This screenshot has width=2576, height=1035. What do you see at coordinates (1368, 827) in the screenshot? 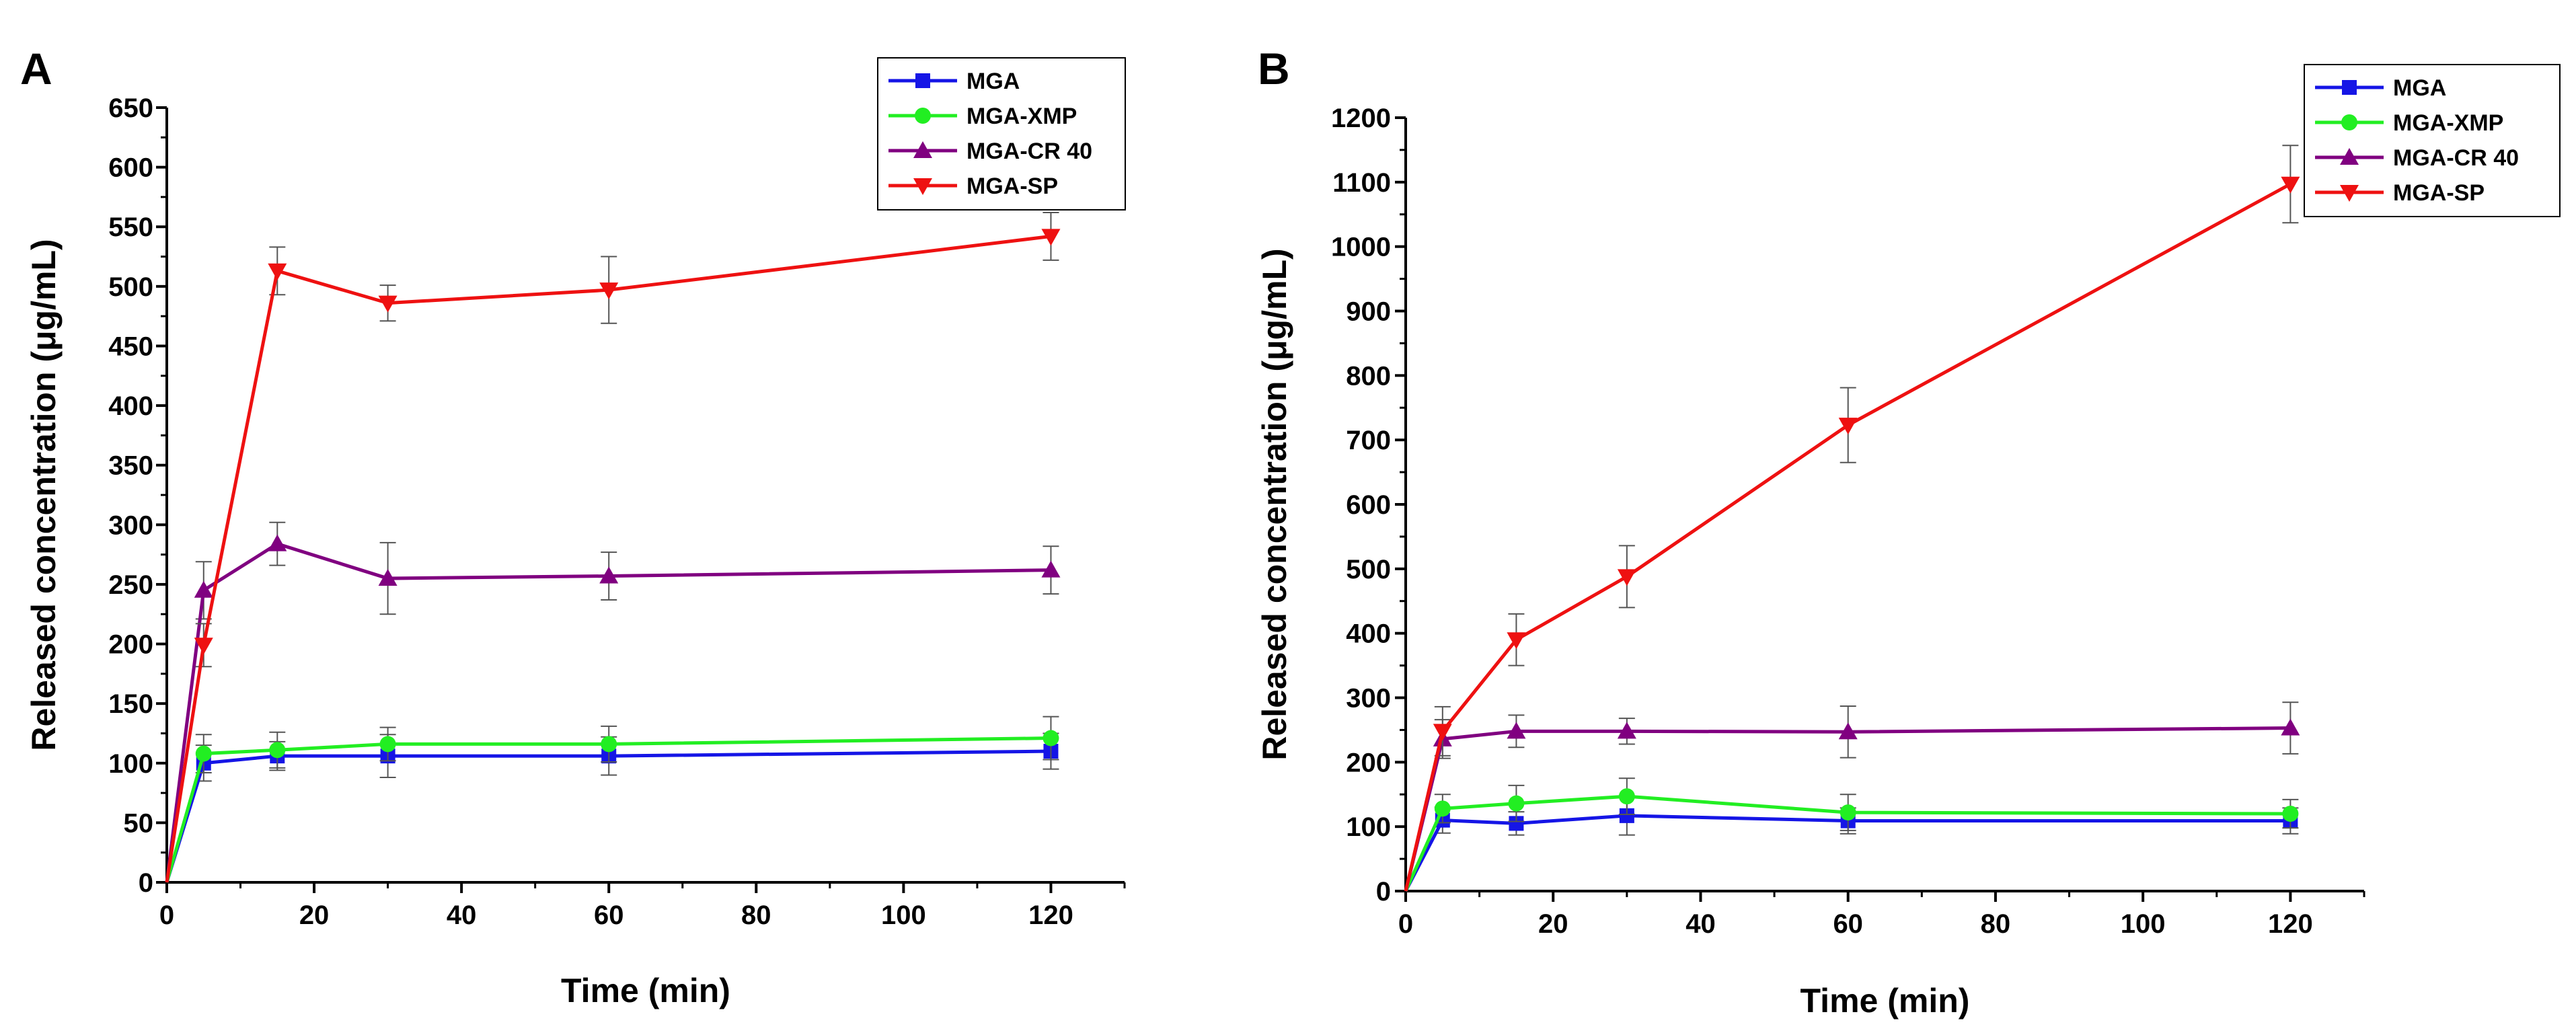
I see `panel-b-y-tick-label: 100` at bounding box center [1368, 827].